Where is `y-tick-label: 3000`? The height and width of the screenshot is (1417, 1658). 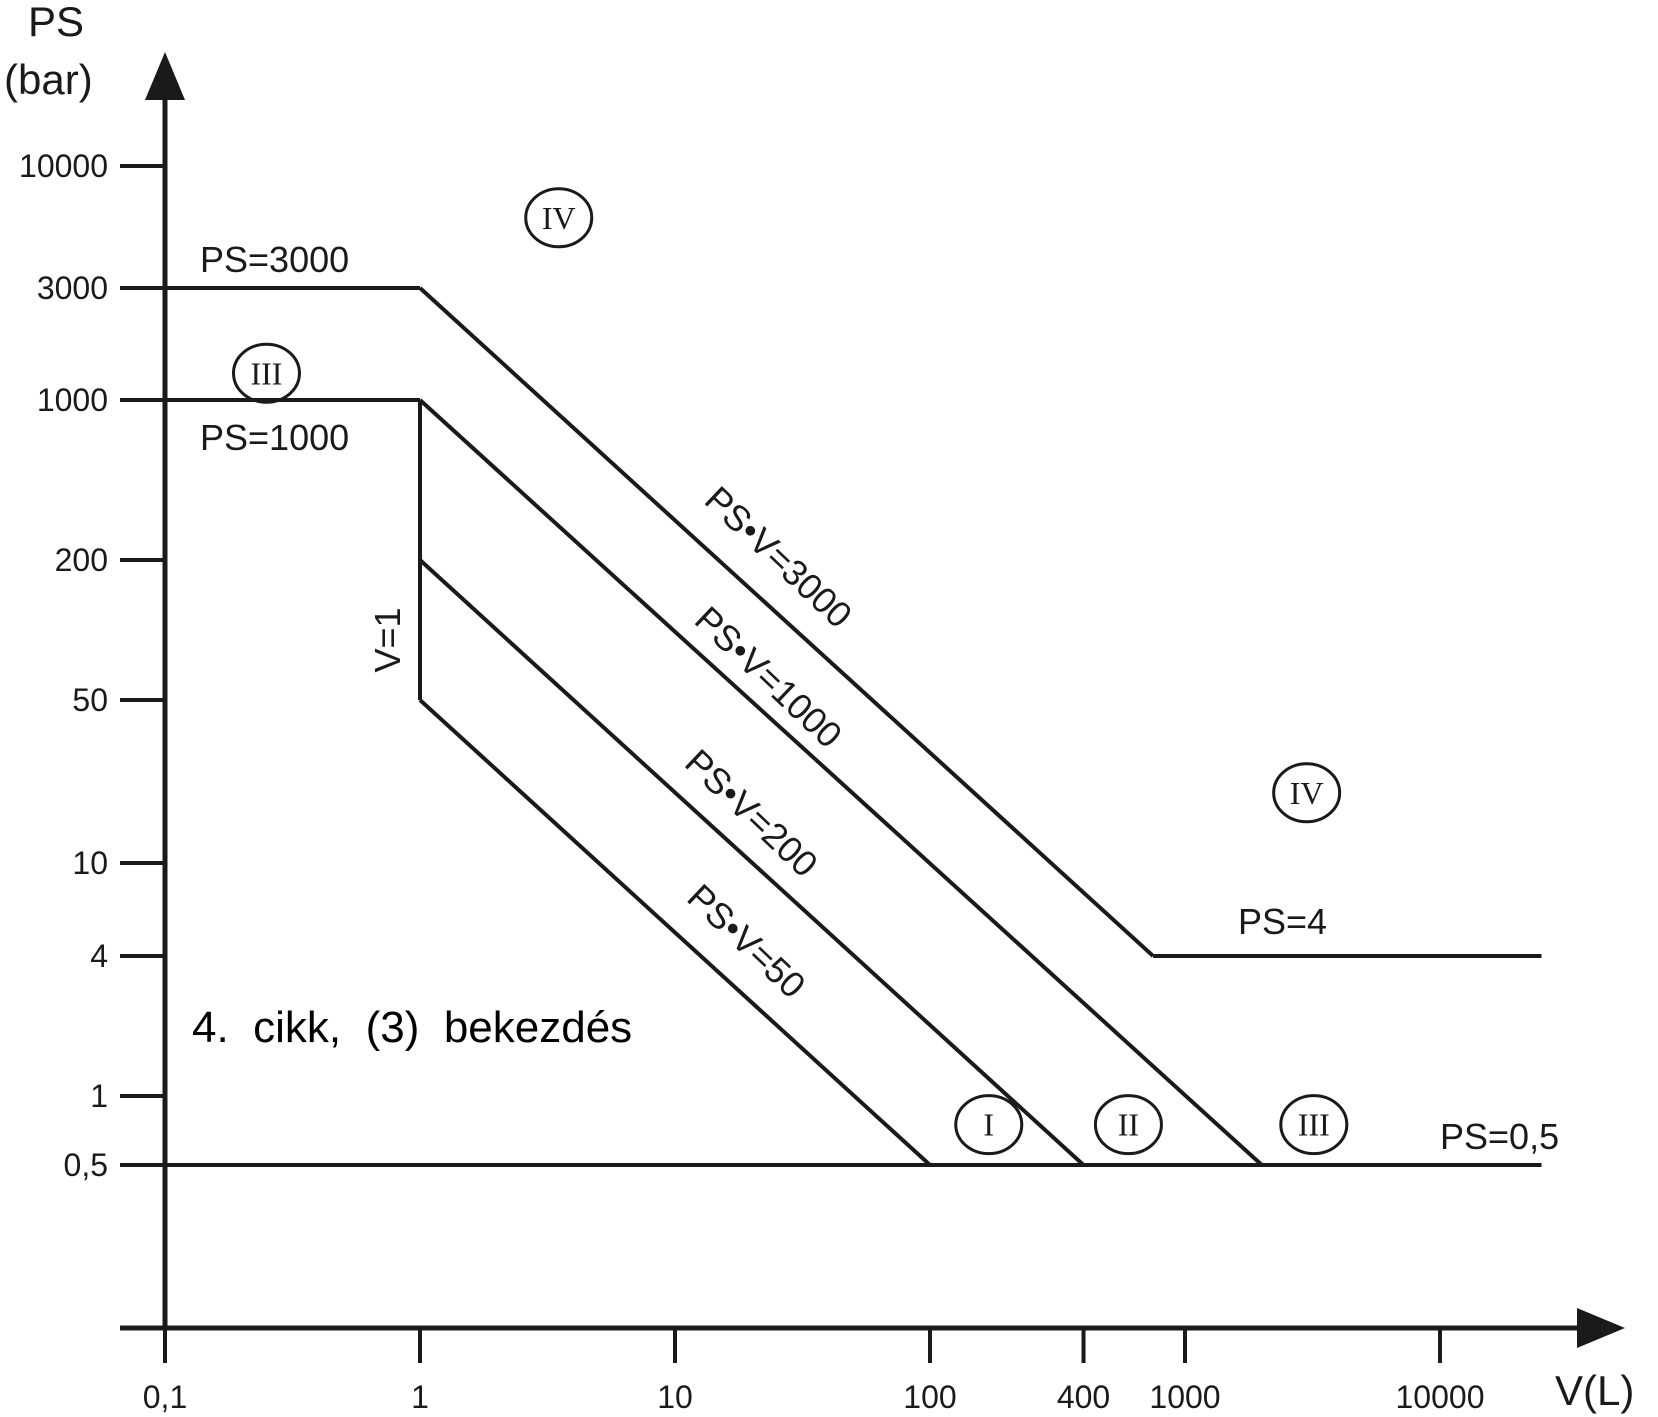
y-tick-label: 3000 is located at coordinates (72, 288).